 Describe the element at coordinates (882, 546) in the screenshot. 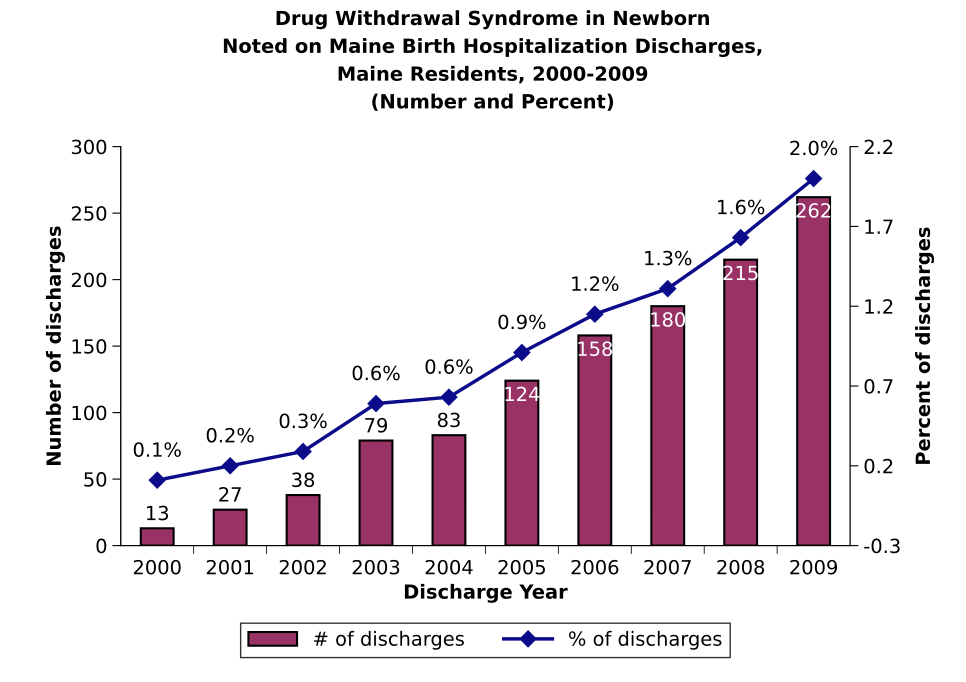

I see `y2-tick-label: -0.3` at that location.